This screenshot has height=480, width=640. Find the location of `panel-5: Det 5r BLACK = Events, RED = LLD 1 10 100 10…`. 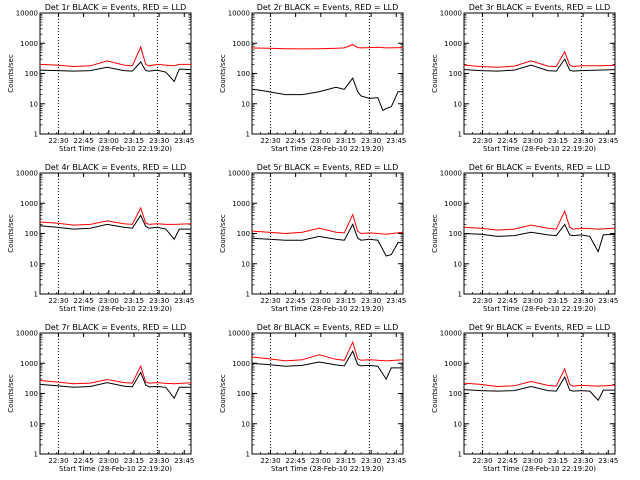

panel-5: Det 5r BLACK = Events, RED = LLD 1 10 100 10… is located at coordinates (312, 238).